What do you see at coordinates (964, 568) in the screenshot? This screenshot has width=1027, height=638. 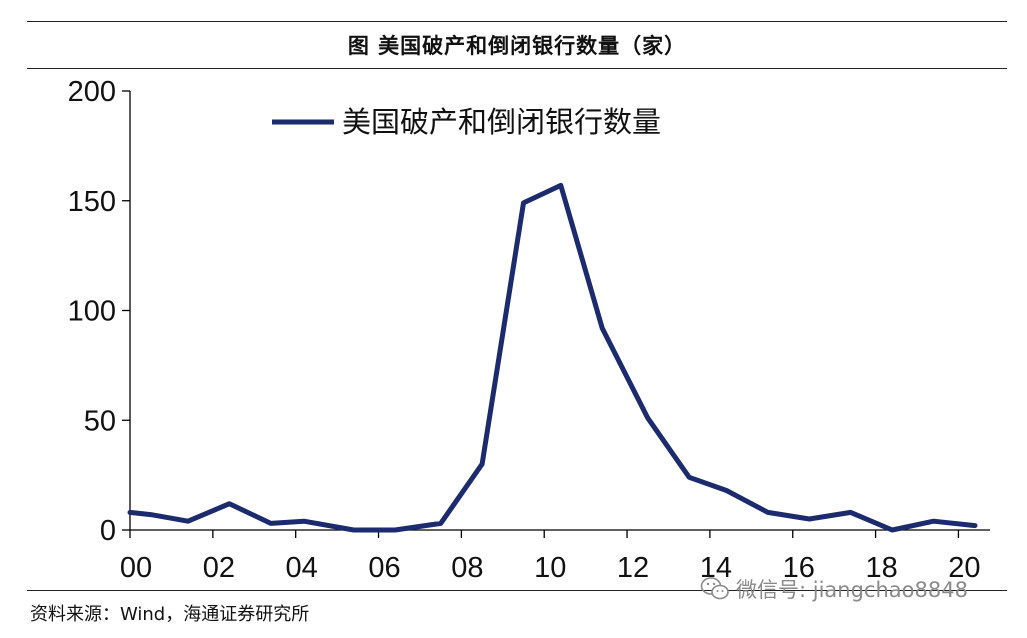 I see `x-tick-label: 20` at bounding box center [964, 568].